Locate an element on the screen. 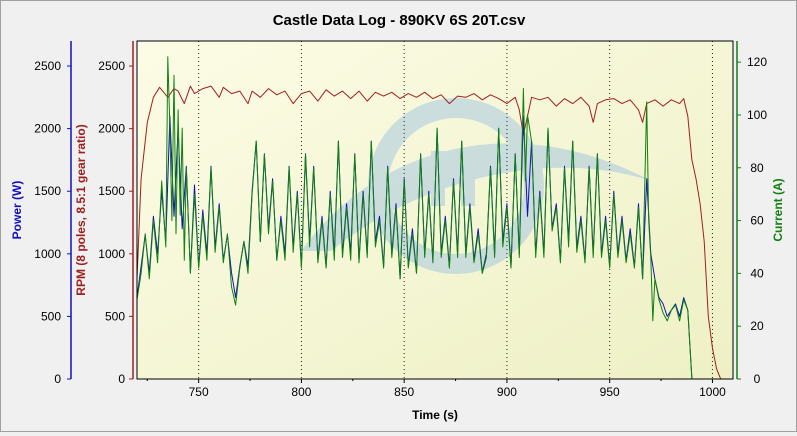  power-axis-label: Power (W) is located at coordinates (17, 210).